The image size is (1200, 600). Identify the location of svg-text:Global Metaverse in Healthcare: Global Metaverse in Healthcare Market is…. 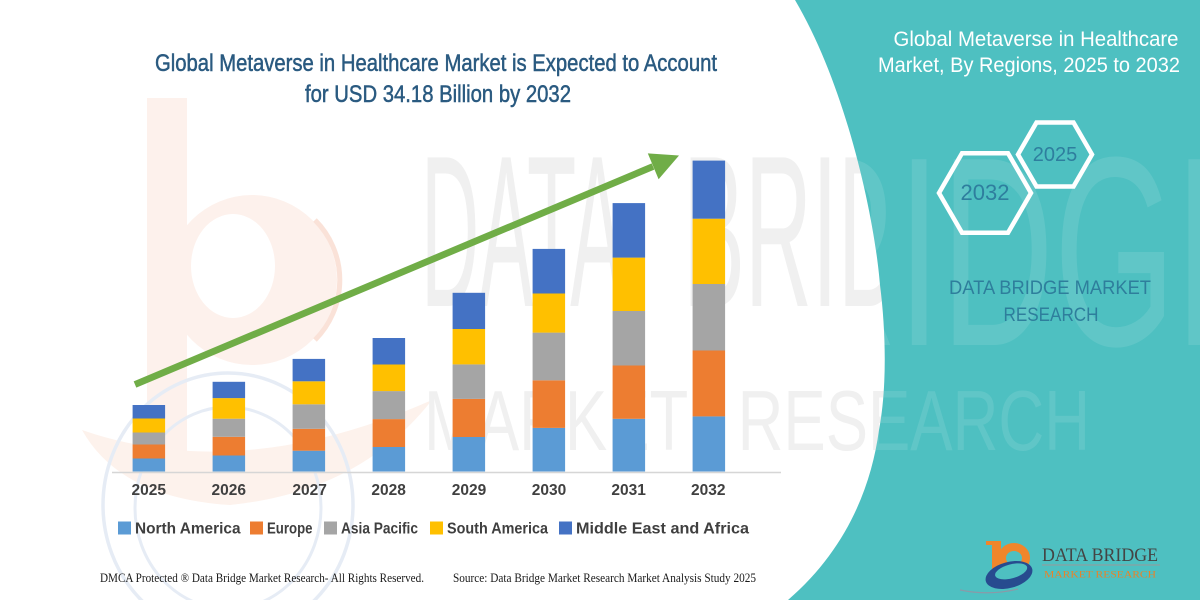
(436, 63).